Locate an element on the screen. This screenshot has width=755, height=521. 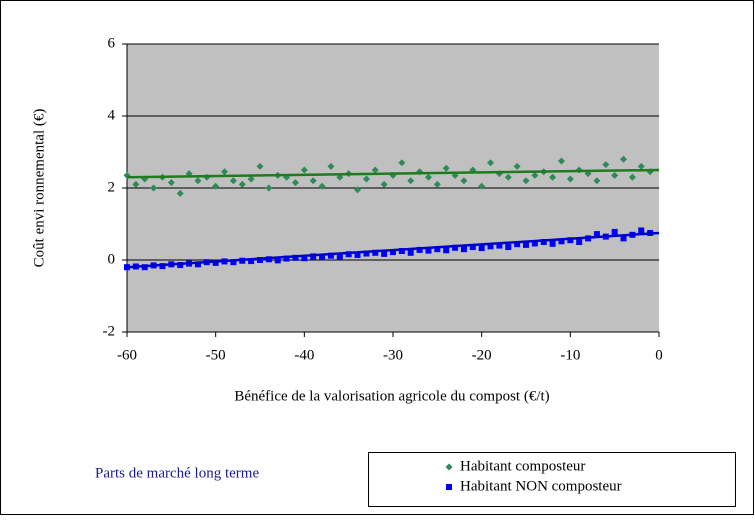
annotation: Parts de marché long terme is located at coordinates (177, 473).